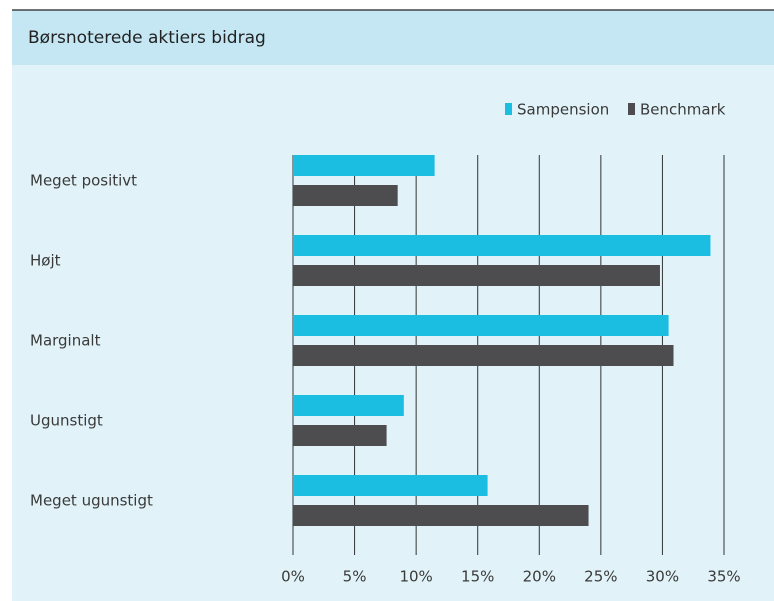  I want to click on chart-title: Børsnoterede aktiers bidrag, so click(147, 38).